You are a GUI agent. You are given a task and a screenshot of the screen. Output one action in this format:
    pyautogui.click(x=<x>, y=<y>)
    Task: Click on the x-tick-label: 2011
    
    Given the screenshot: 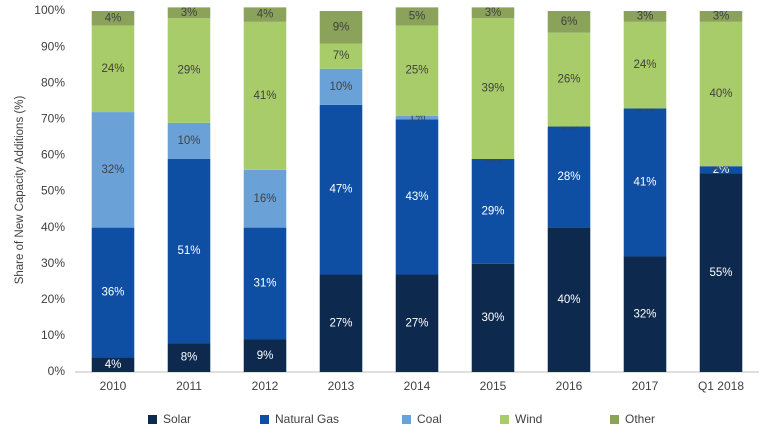 What is the action you would take?
    pyautogui.click(x=189, y=386)
    